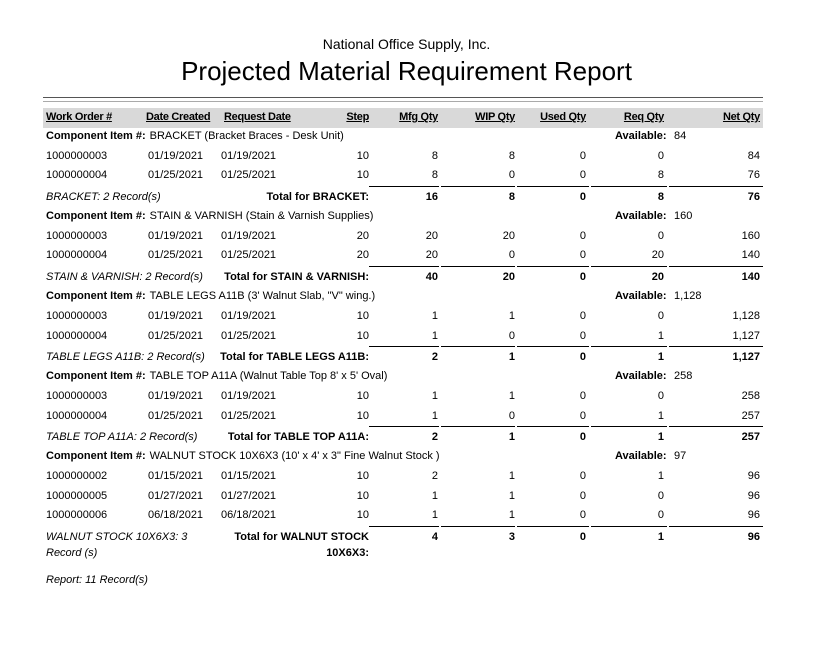  I want to click on net-qty: 76, so click(753, 175).